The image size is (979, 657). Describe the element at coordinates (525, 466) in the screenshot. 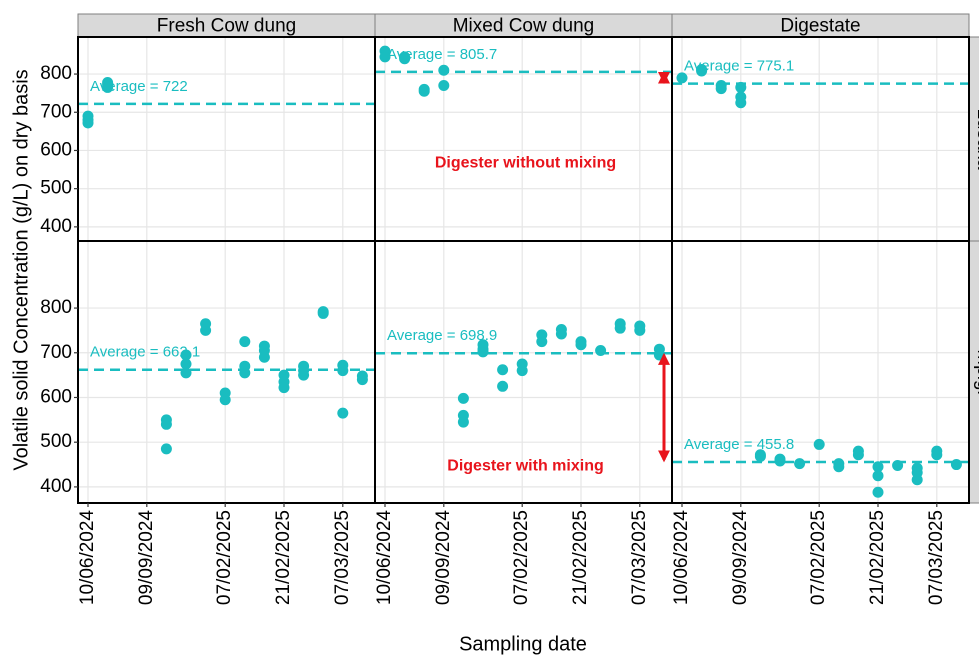

I see `annotation: Digester with mixing` at that location.